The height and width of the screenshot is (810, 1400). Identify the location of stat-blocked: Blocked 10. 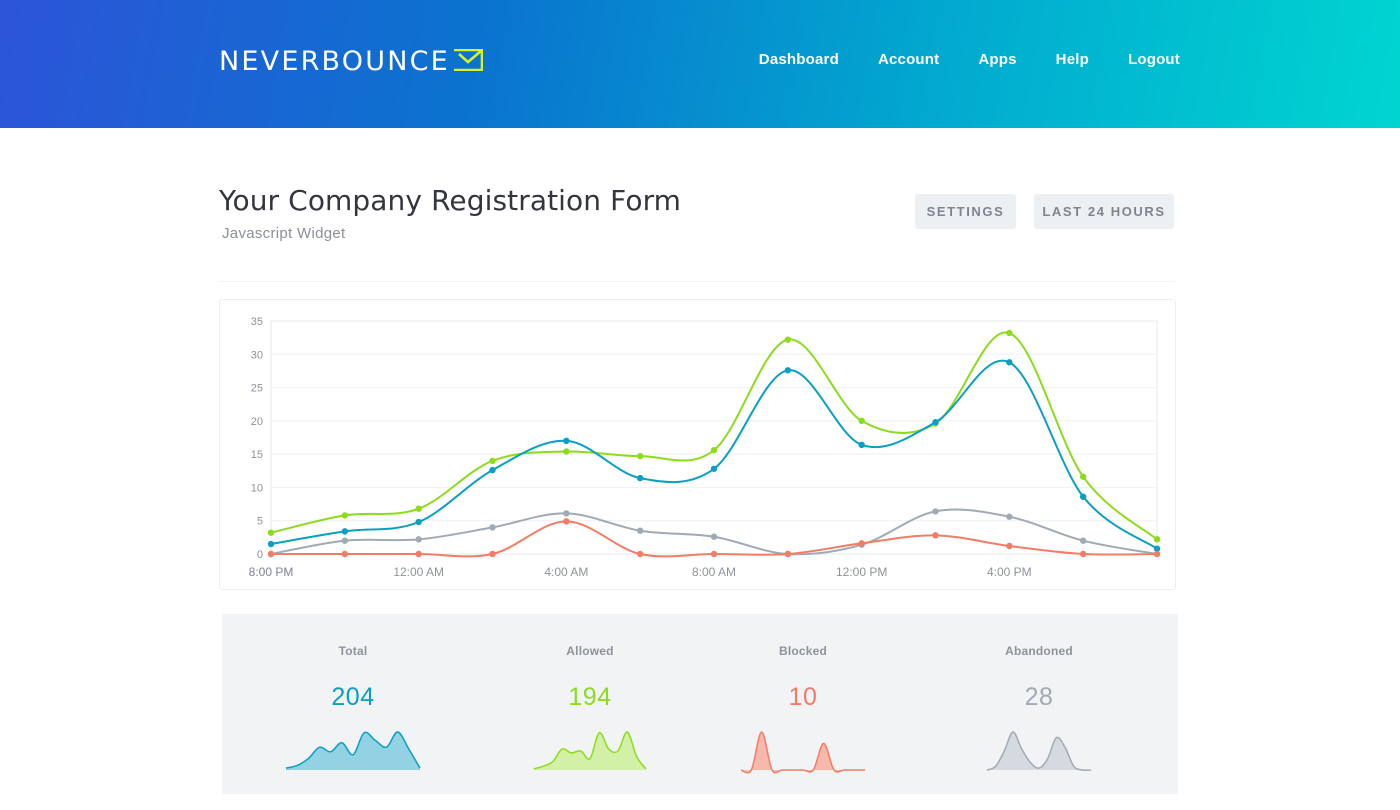
(803, 704).